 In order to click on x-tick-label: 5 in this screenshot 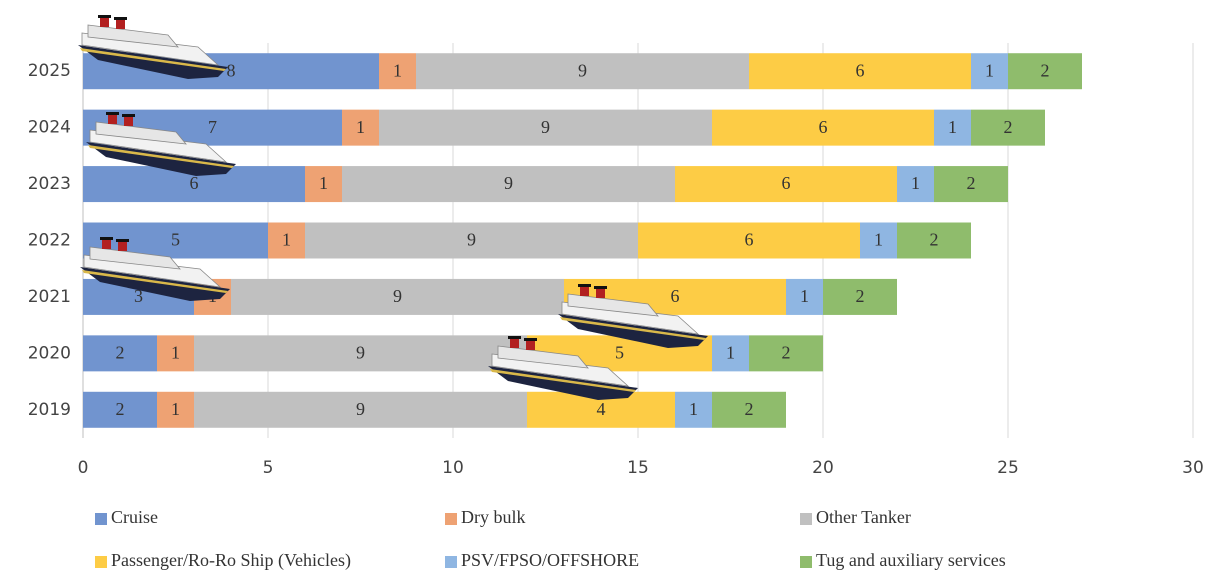, I will do `click(268, 468)`.